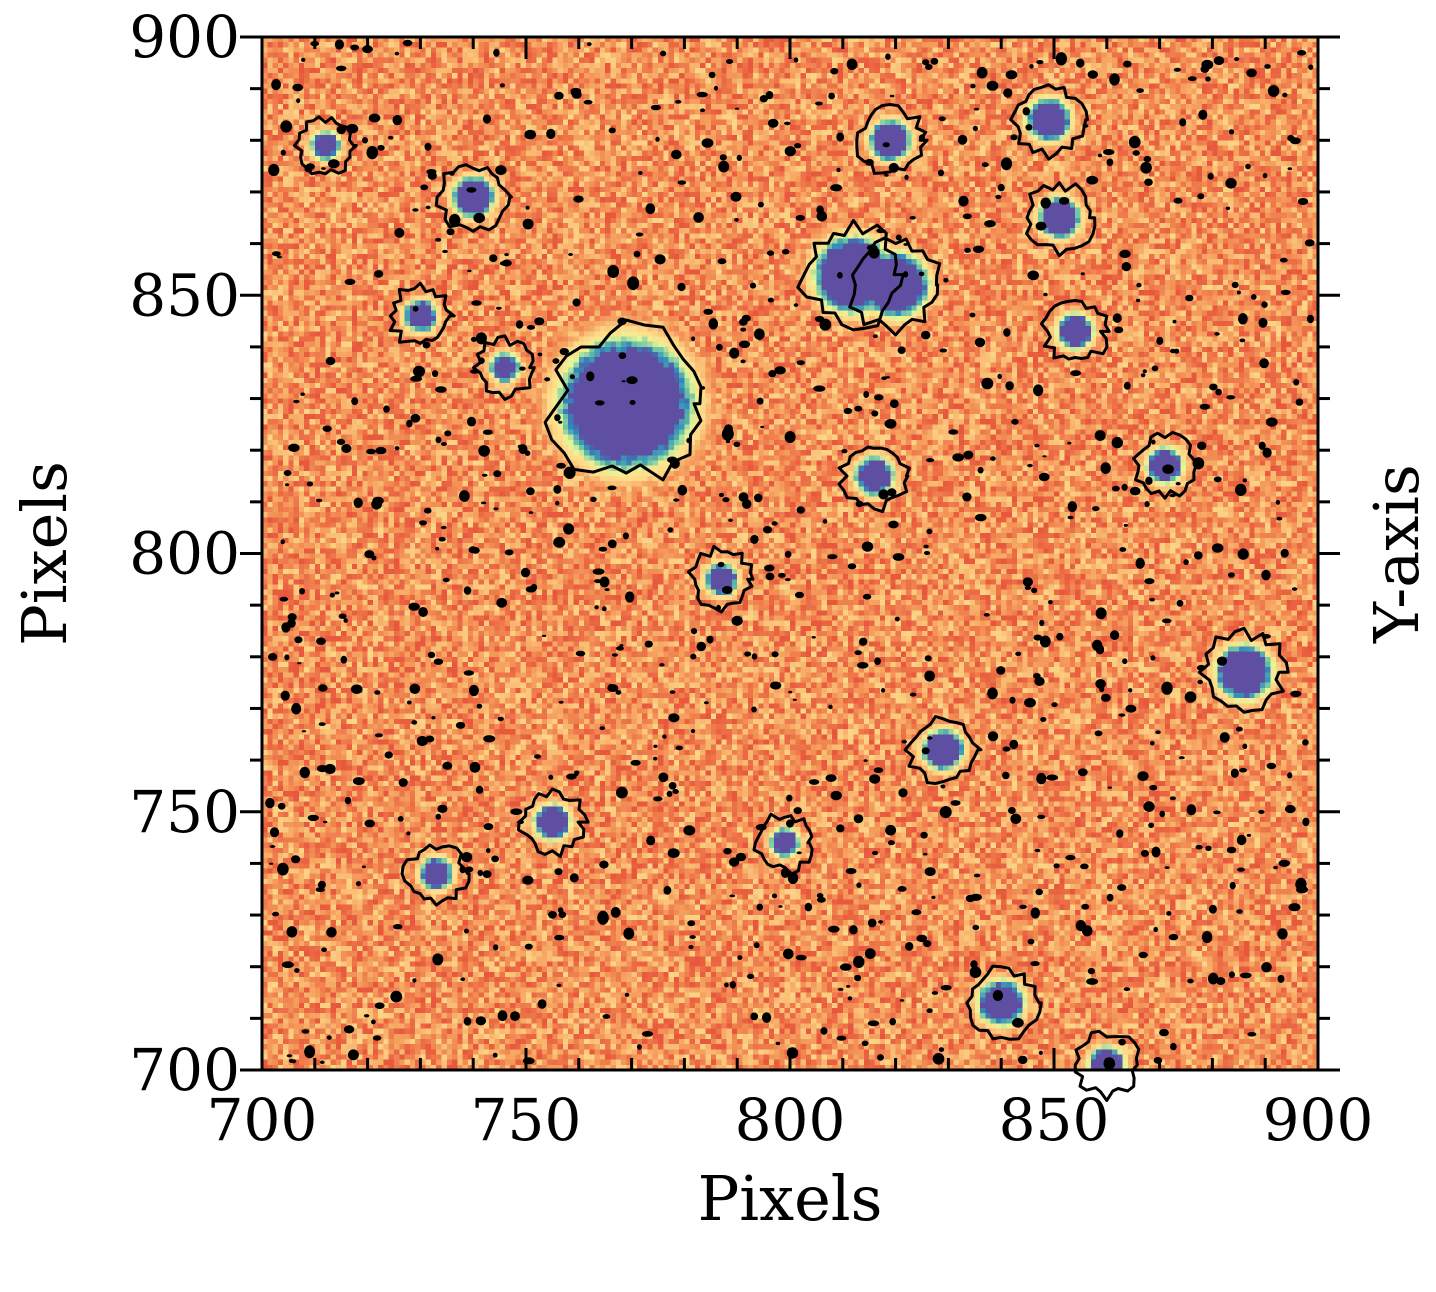  What do you see at coordinates (184, 812) in the screenshot?
I see `y-tick-label: 750` at bounding box center [184, 812].